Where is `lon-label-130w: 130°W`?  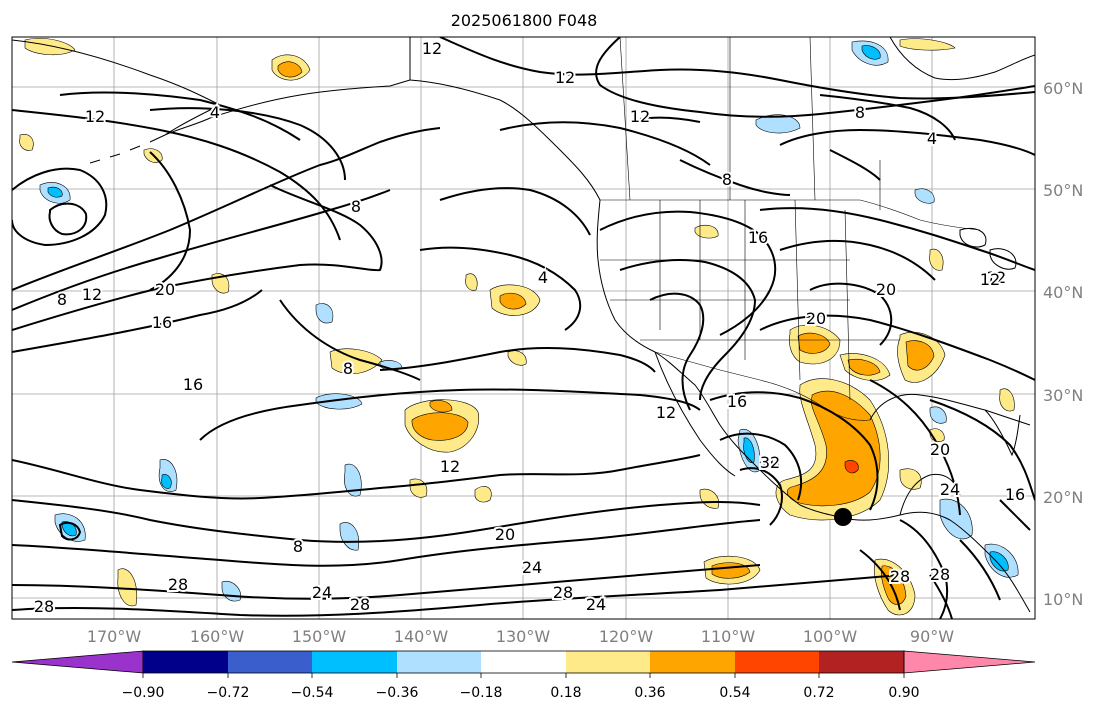
lon-label-130w: 130°W is located at coordinates (523, 636).